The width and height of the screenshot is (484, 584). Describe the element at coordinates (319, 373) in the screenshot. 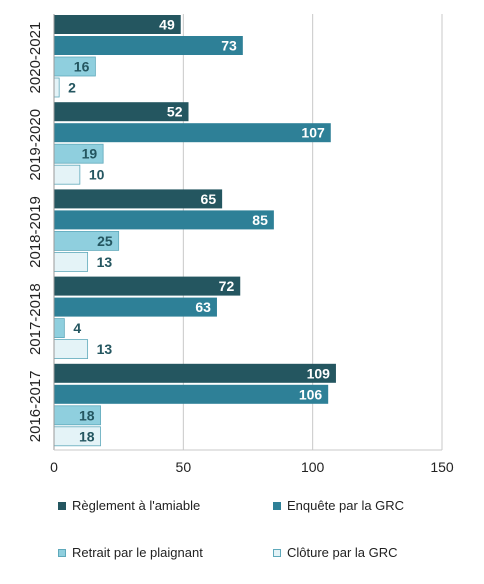

I see `data-label: 109` at that location.